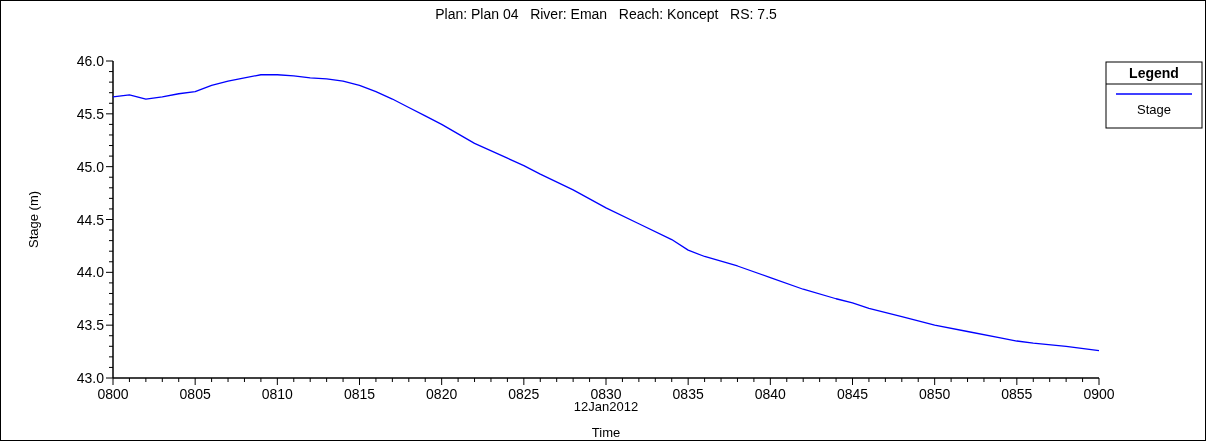 Image resolution: width=1206 pixels, height=441 pixels. I want to click on x-tick-label: 0800, so click(113, 394).